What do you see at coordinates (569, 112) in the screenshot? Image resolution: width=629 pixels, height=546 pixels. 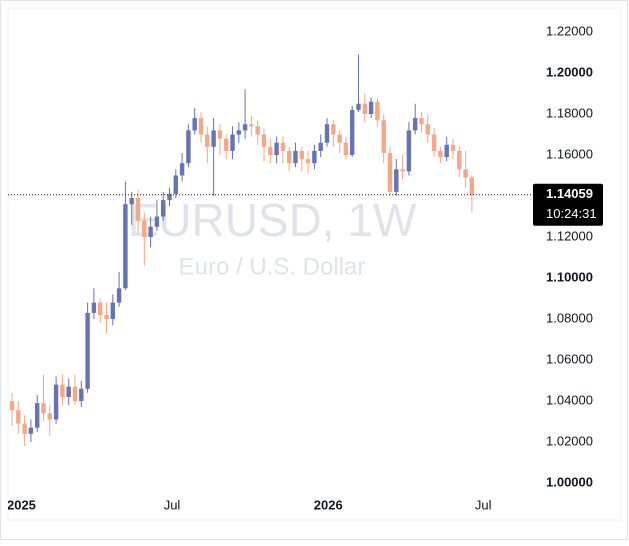 I see `y-tick-label: 1.18000` at bounding box center [569, 112].